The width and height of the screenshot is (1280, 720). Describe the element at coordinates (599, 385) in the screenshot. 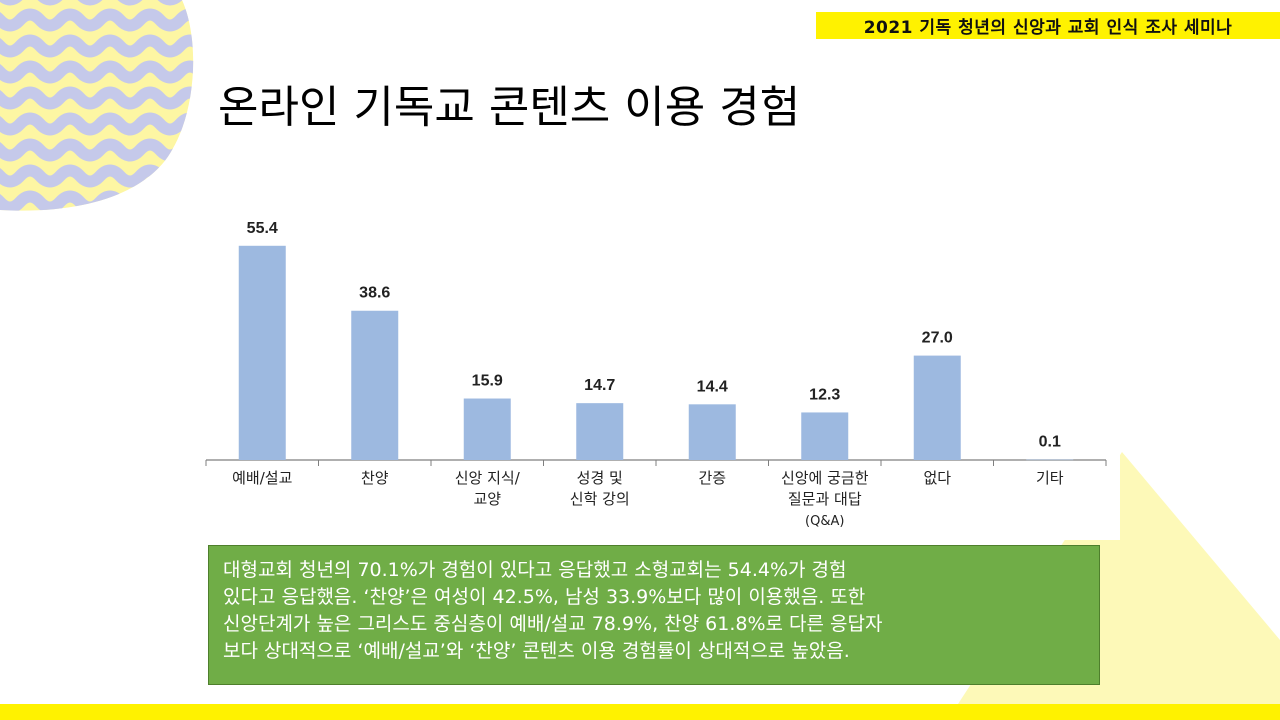

I see `data-label: 14.7` at that location.